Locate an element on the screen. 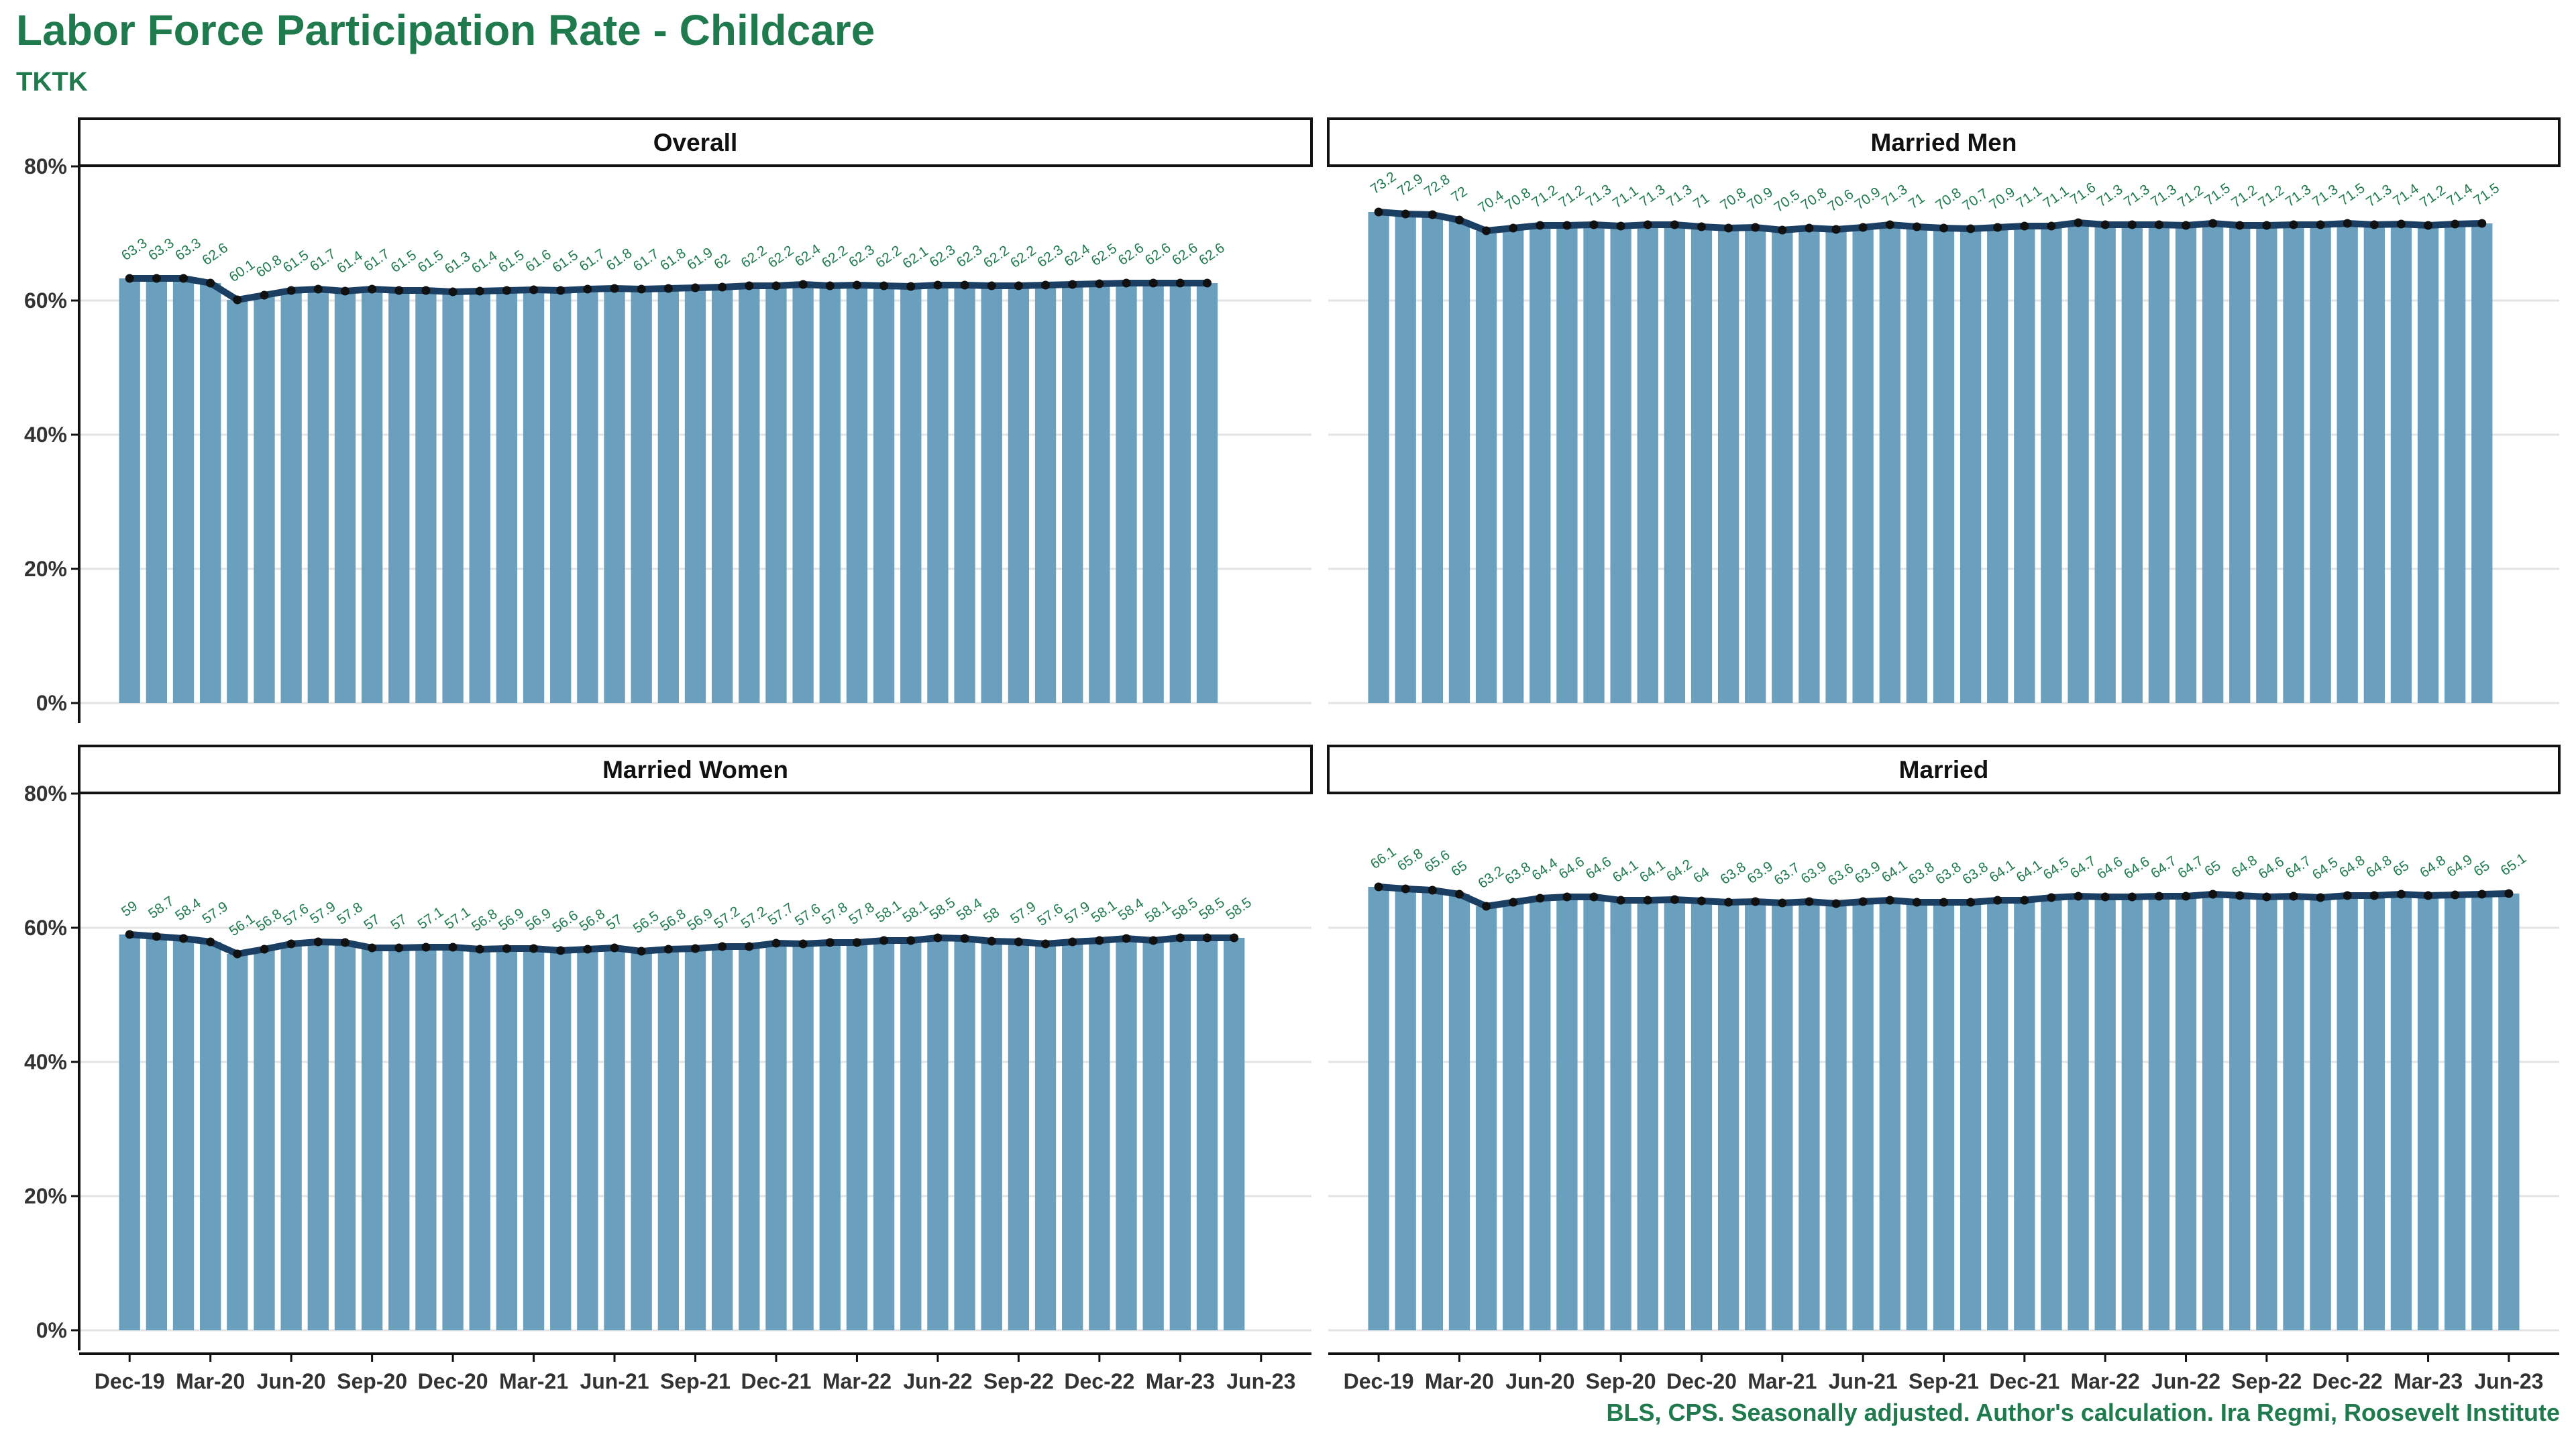  x-tick-label: Jun-21 is located at coordinates (1863, 1381).